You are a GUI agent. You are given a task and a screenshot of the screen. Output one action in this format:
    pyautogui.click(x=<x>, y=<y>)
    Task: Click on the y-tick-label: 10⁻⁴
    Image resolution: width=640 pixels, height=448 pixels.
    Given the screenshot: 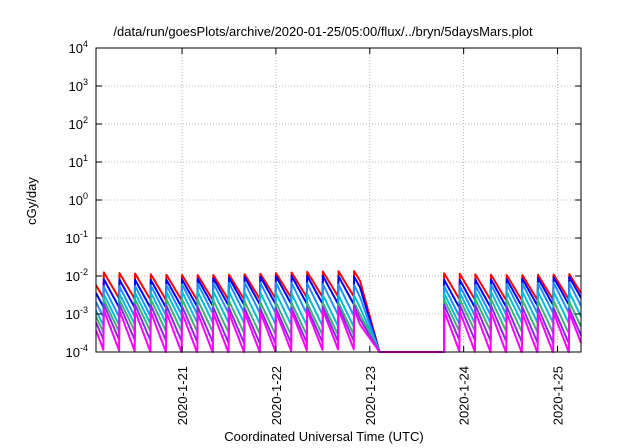 What is the action you would take?
    pyautogui.click(x=77, y=351)
    